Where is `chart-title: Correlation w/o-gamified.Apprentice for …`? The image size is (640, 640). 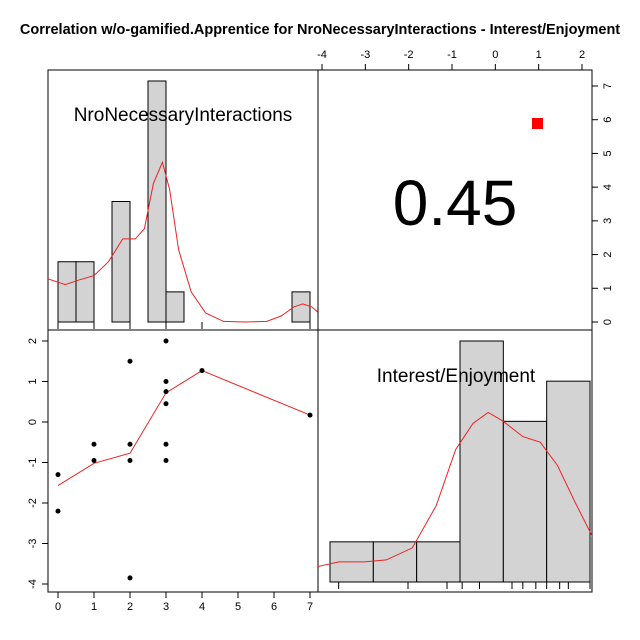 chart-title: Correlation w/o-gamified.Apprentice for … is located at coordinates (320, 30).